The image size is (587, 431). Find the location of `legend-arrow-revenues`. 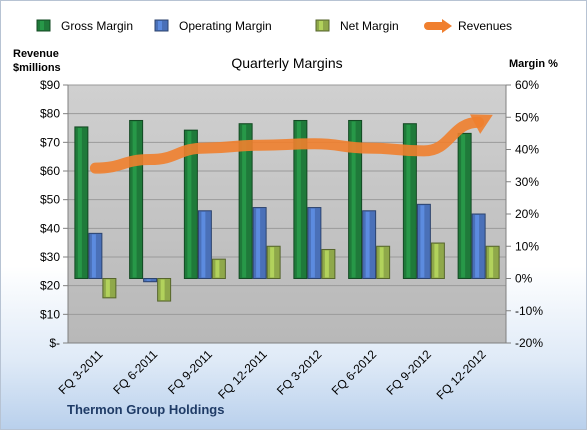

legend-arrow-revenues is located at coordinates (447, 26).